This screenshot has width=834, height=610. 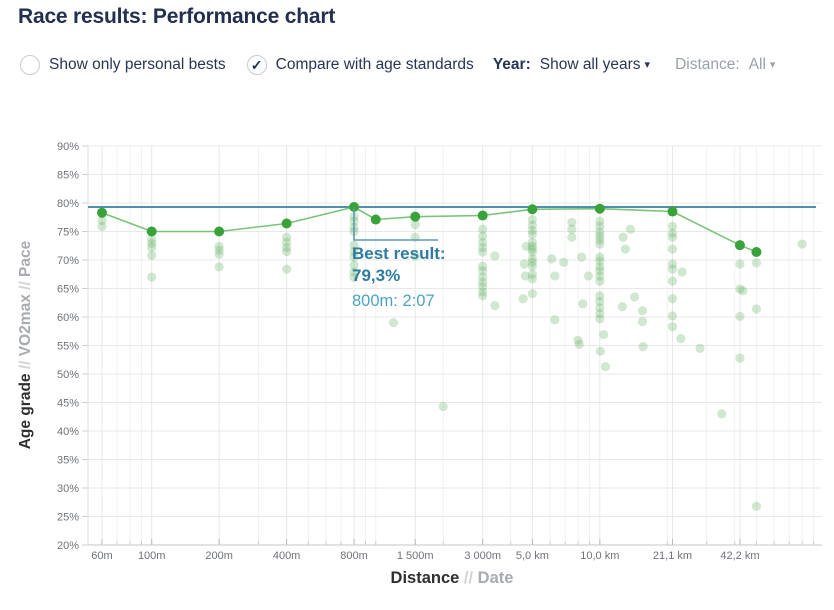 I want to click on year-dropdown: Show all years ▾, so click(x=595, y=65).